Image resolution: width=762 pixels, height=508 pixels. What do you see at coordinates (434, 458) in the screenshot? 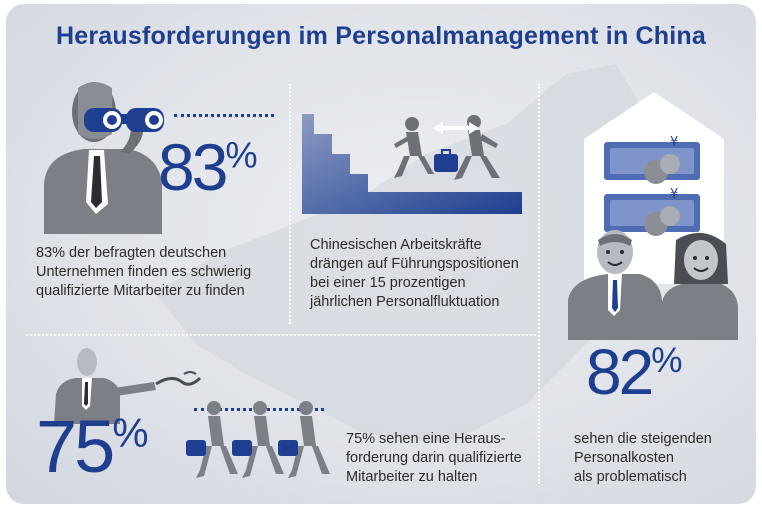
I see `stat-75-line-2: forderung darin qualifizierte` at bounding box center [434, 458].